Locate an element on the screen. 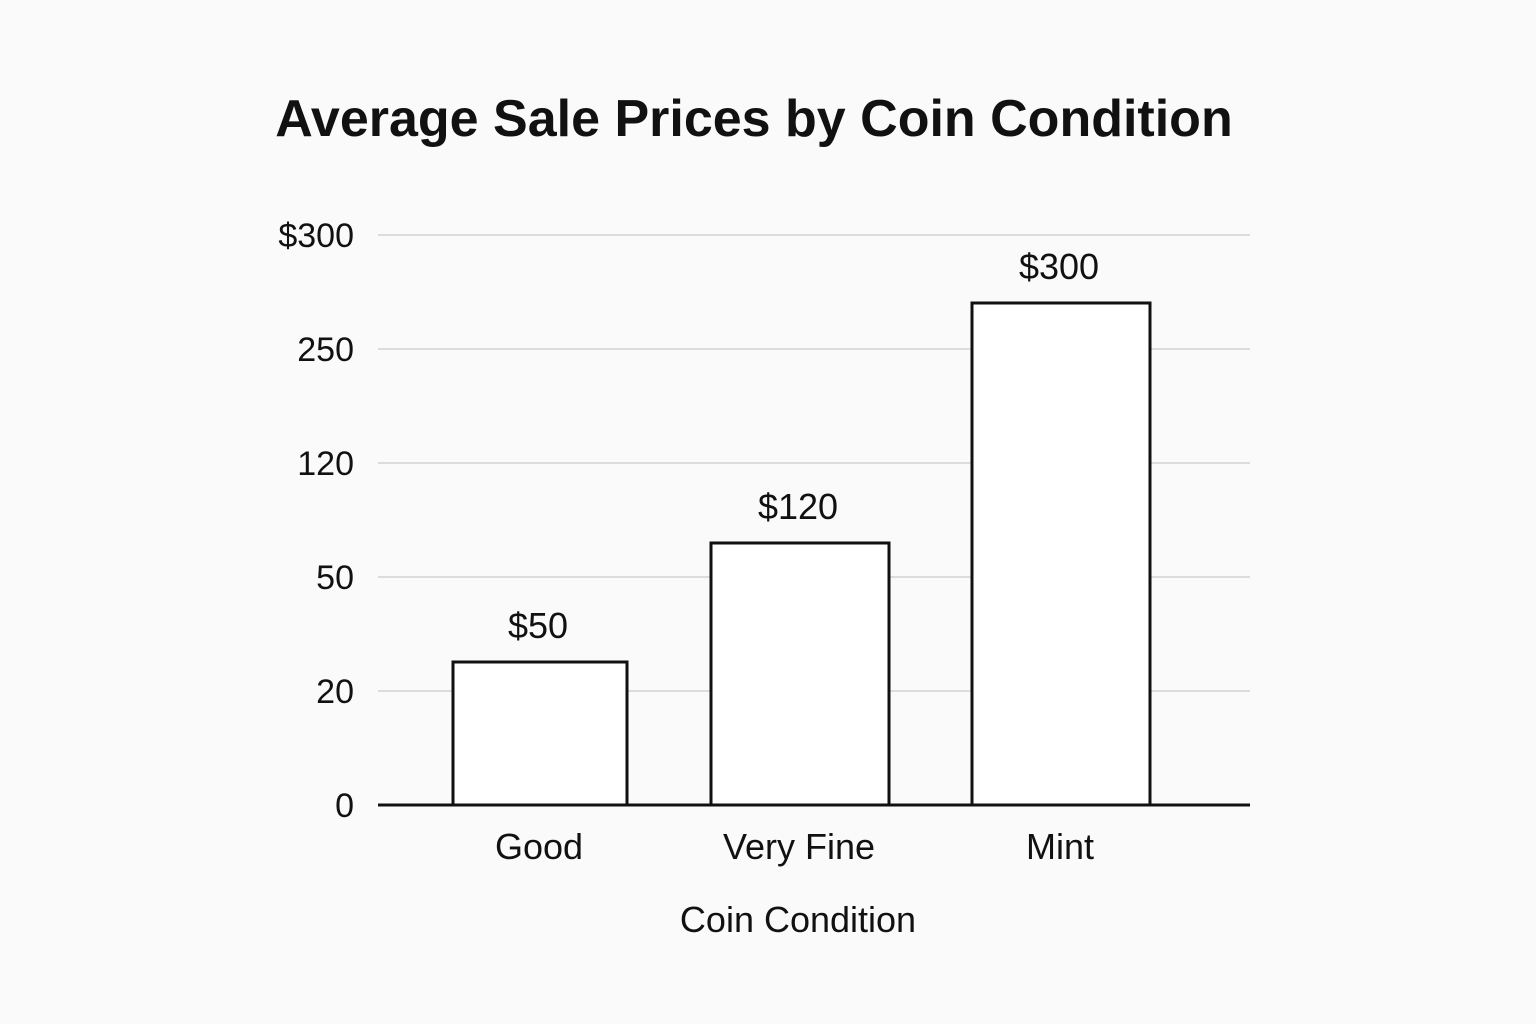 The height and width of the screenshot is (1024, 1536). x-axis-title: Coin Condition is located at coordinates (798, 919).